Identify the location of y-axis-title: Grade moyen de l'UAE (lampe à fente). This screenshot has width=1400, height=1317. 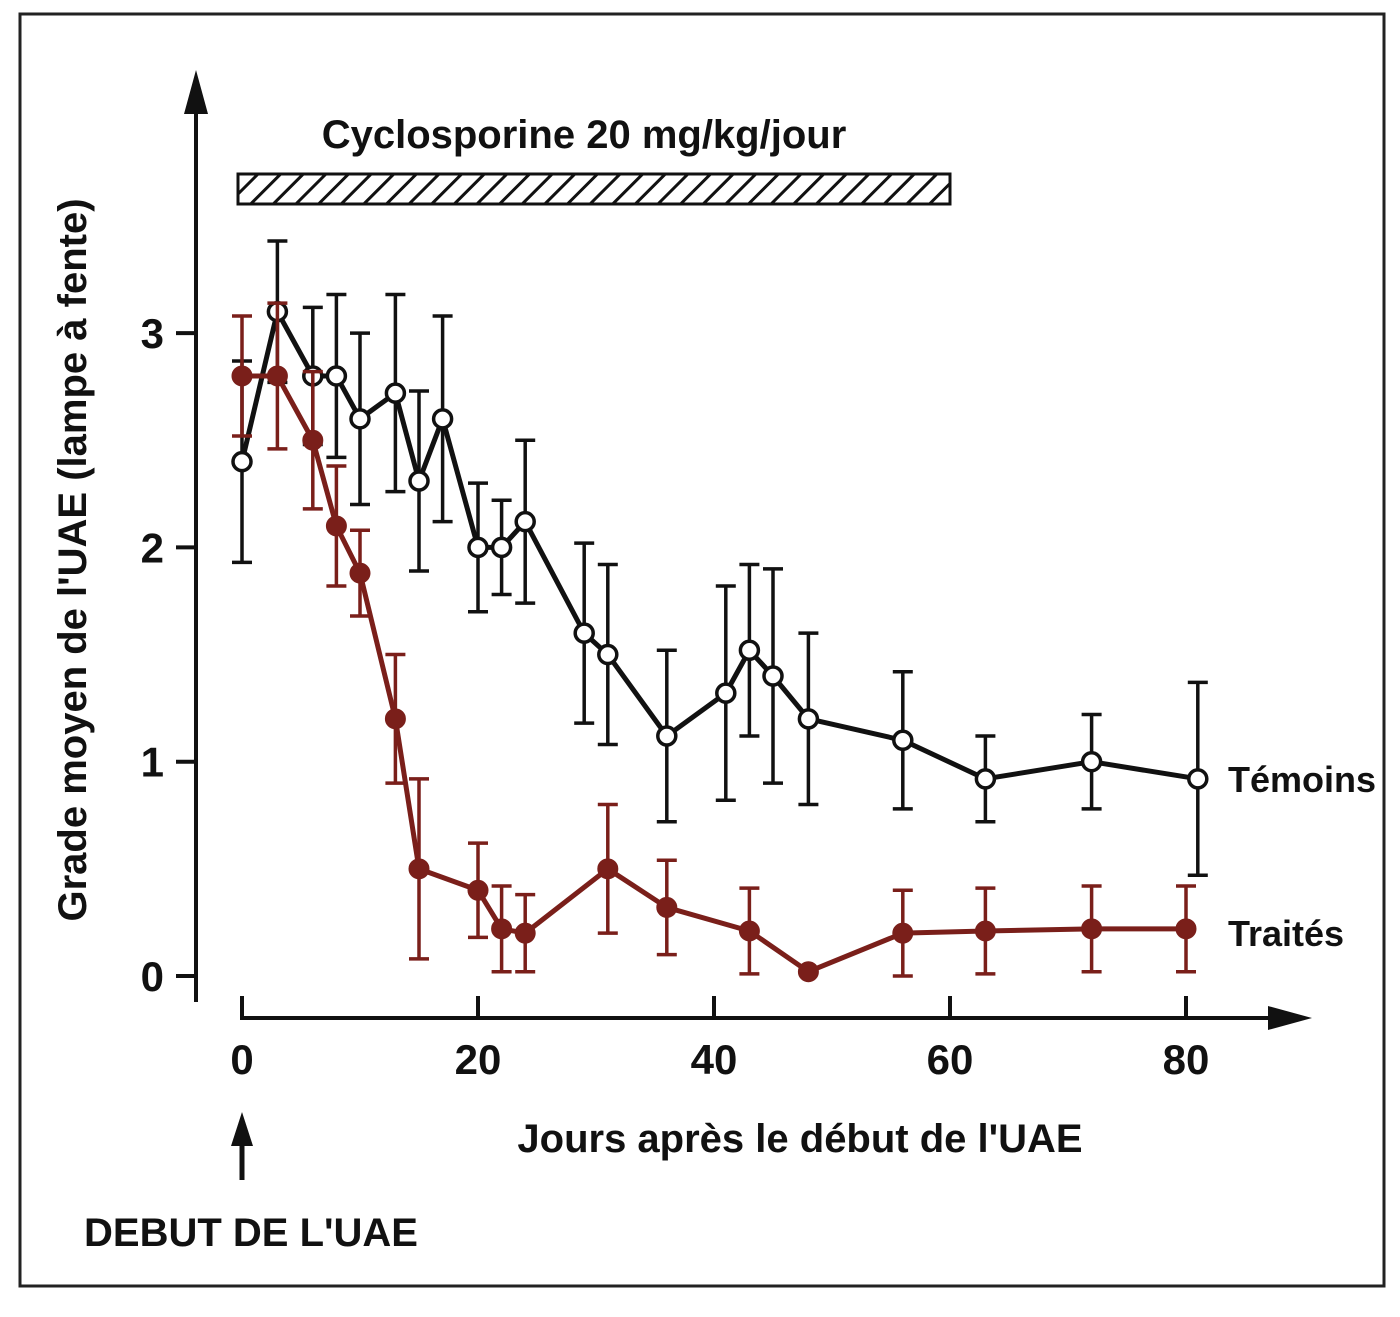
(73, 559).